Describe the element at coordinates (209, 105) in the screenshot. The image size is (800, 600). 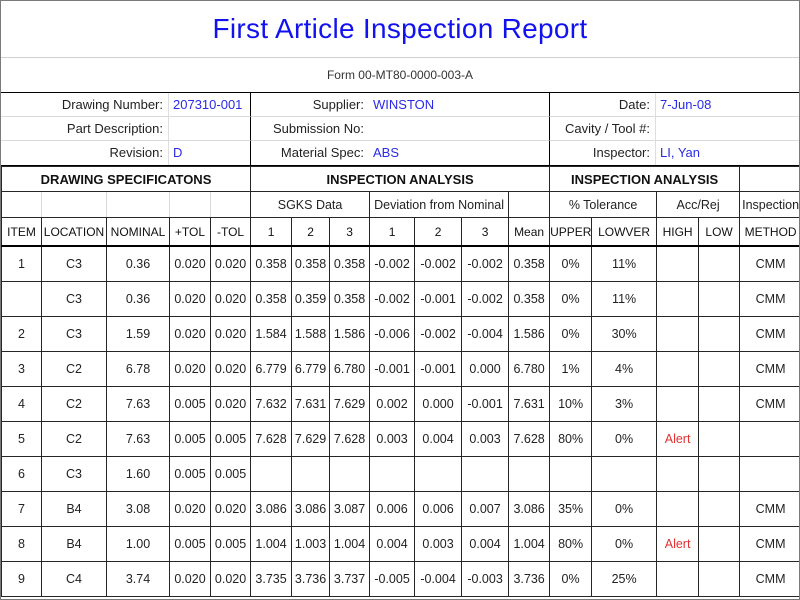
I see `field-value-drawing-number: 207310-001` at that location.